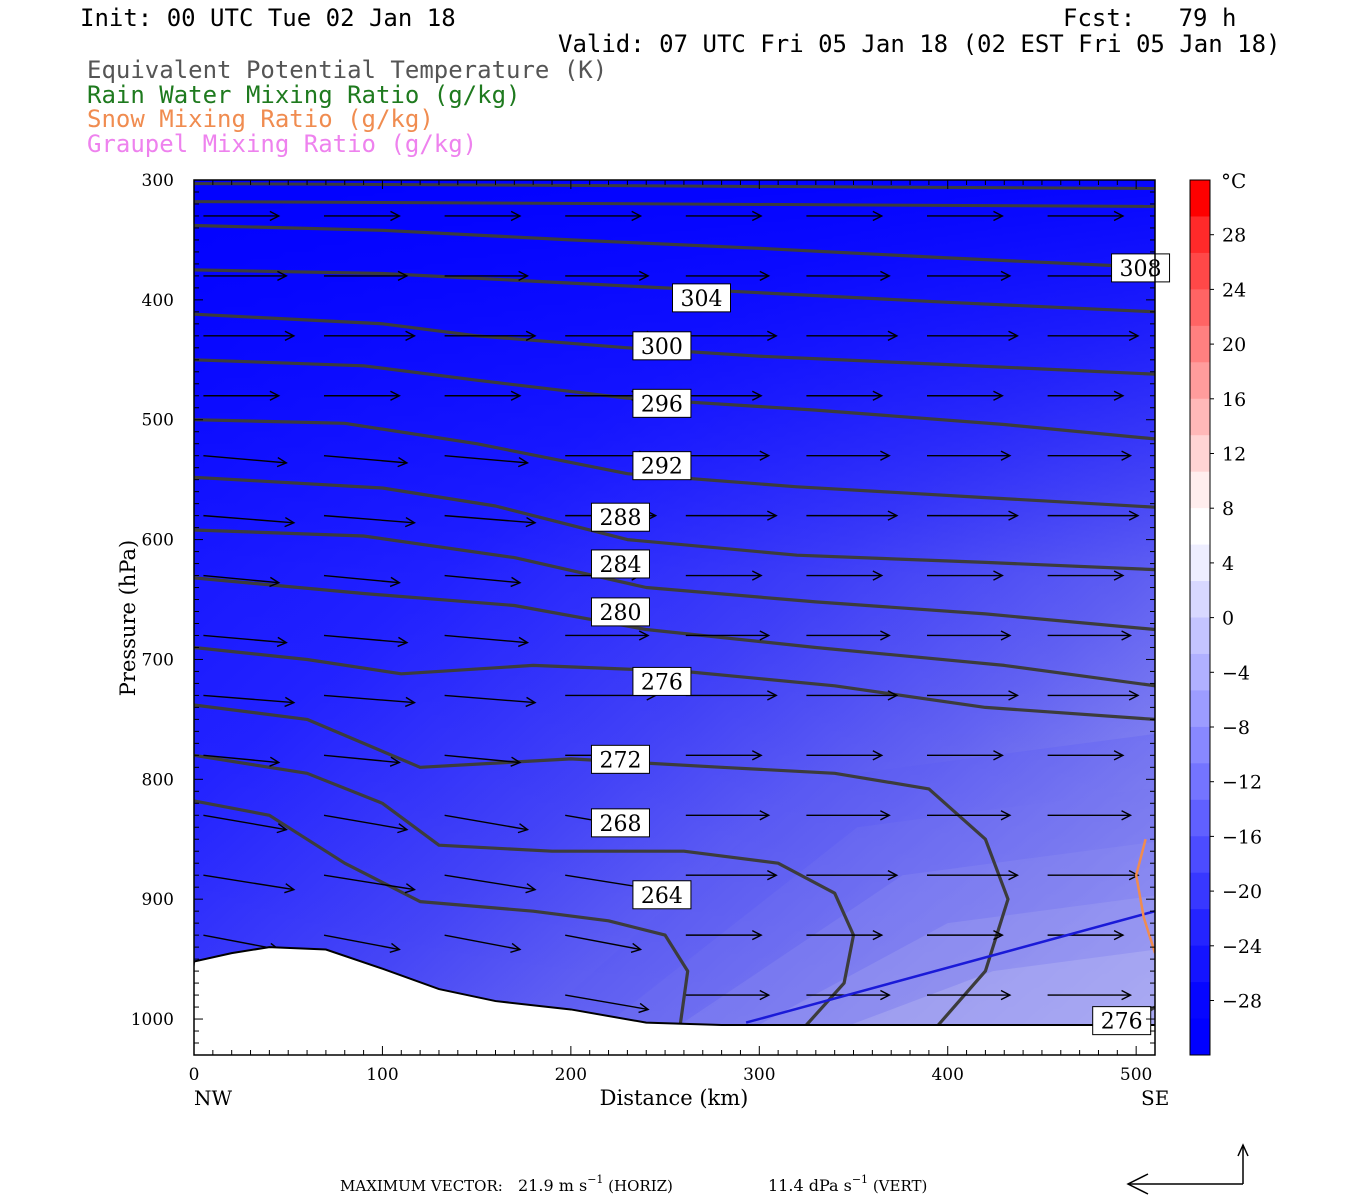 Image resolution: width=1350 pixels, height=1200 pixels. I want to click on contour-label: 300, so click(662, 347).